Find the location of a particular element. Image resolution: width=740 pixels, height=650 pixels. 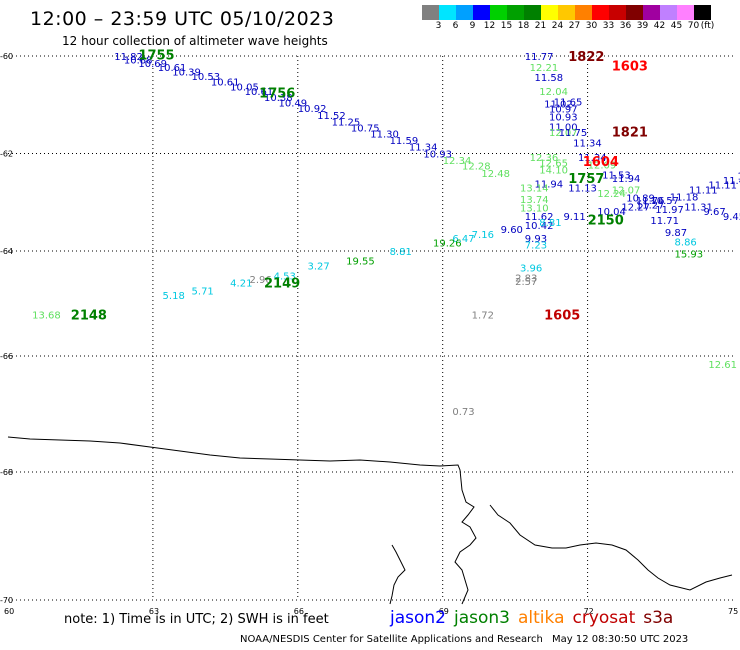

wave-height-value: 11.52 is located at coordinates (331, 116).